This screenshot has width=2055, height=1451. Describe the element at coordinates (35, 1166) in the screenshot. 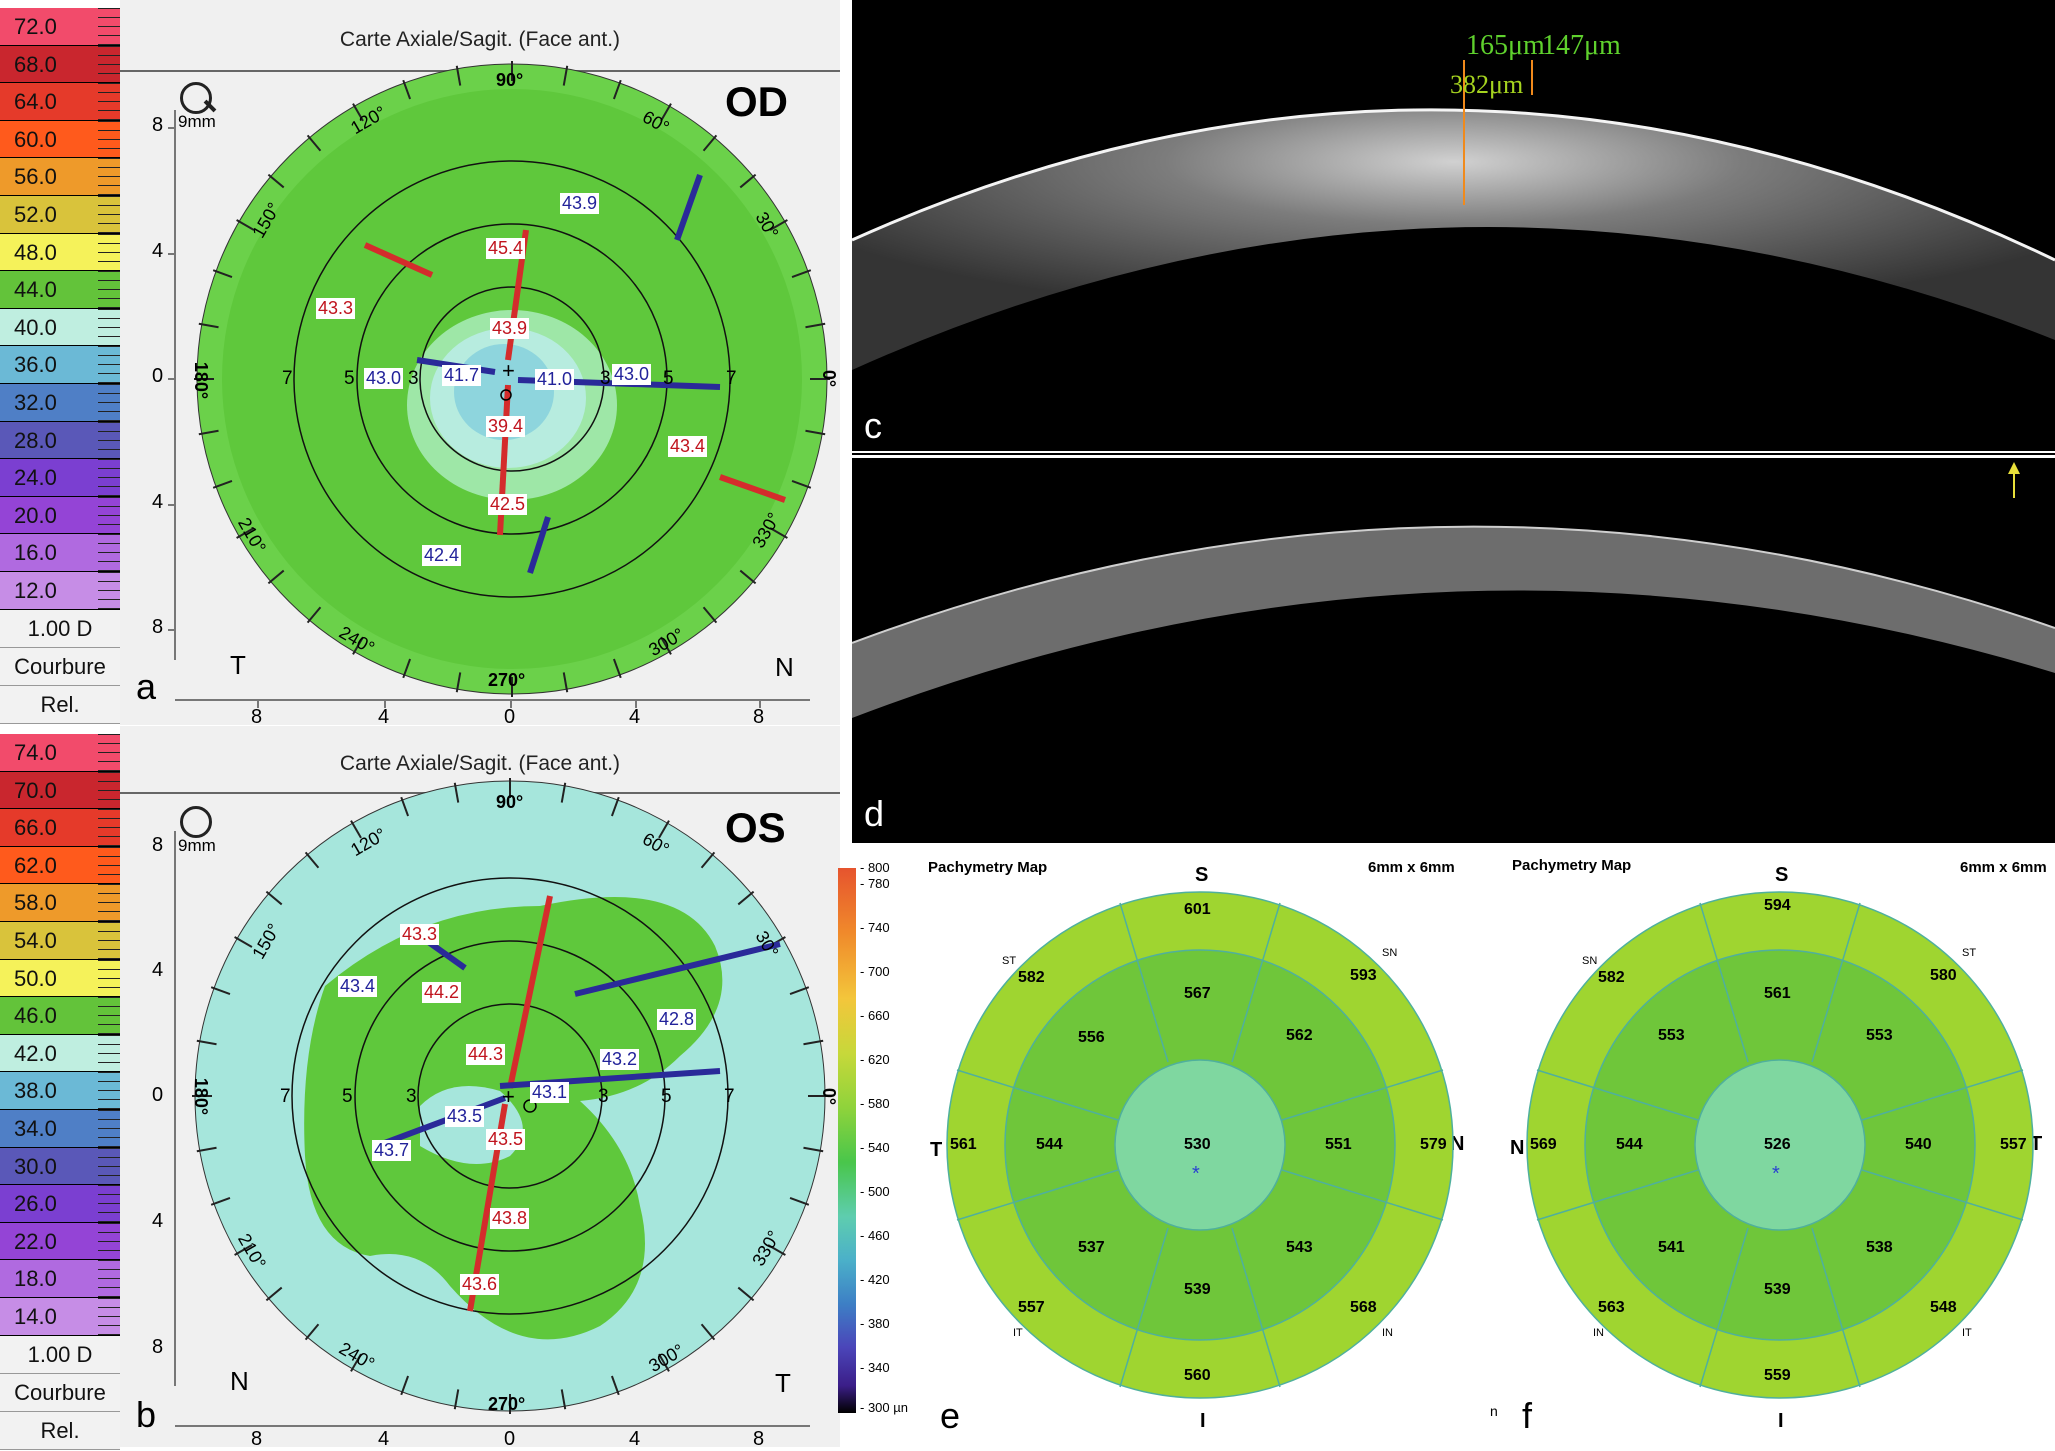

I see `scale-value: 30.0` at that location.